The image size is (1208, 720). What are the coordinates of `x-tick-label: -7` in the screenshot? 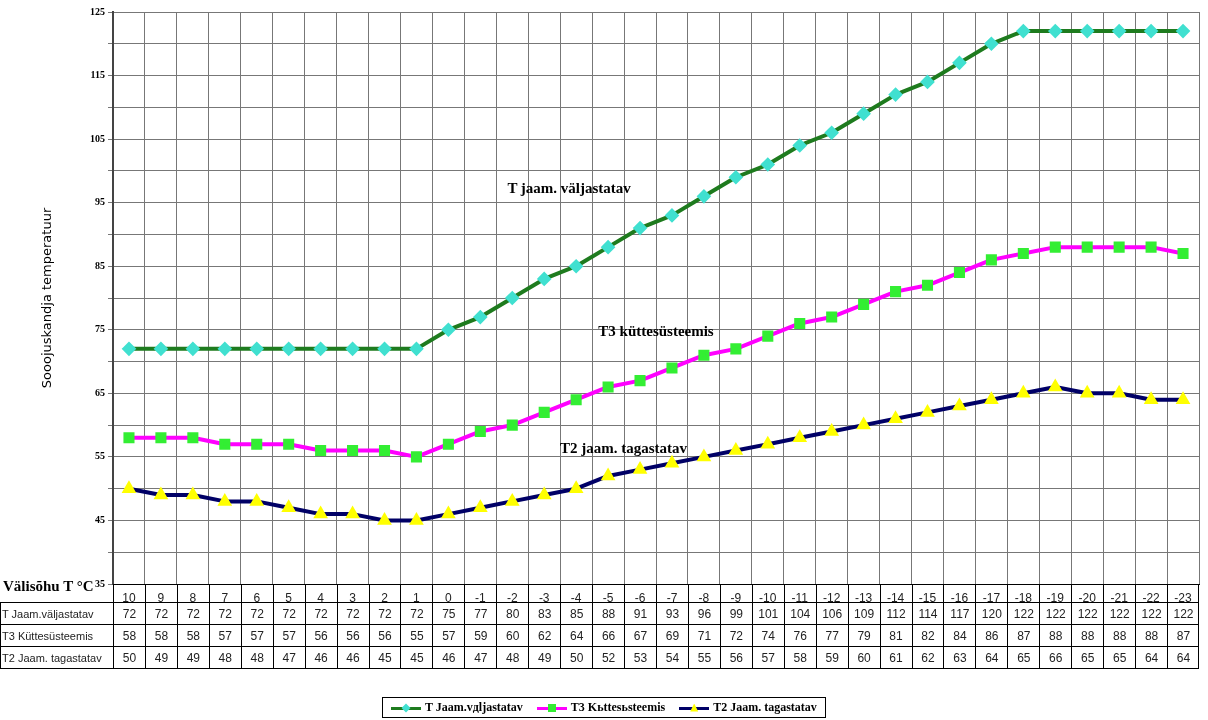 It's located at (672, 597).